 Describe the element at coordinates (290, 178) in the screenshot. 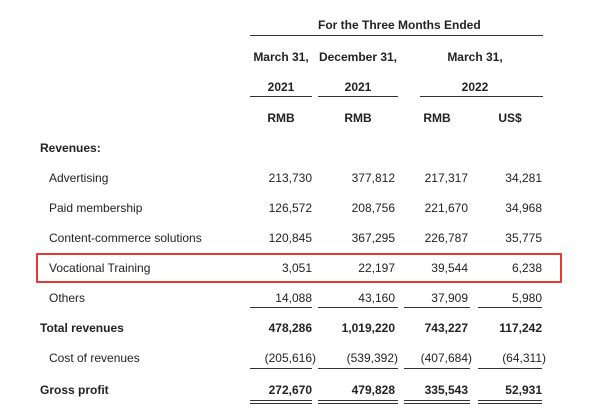

I see `cell-value: 213,730` at that location.